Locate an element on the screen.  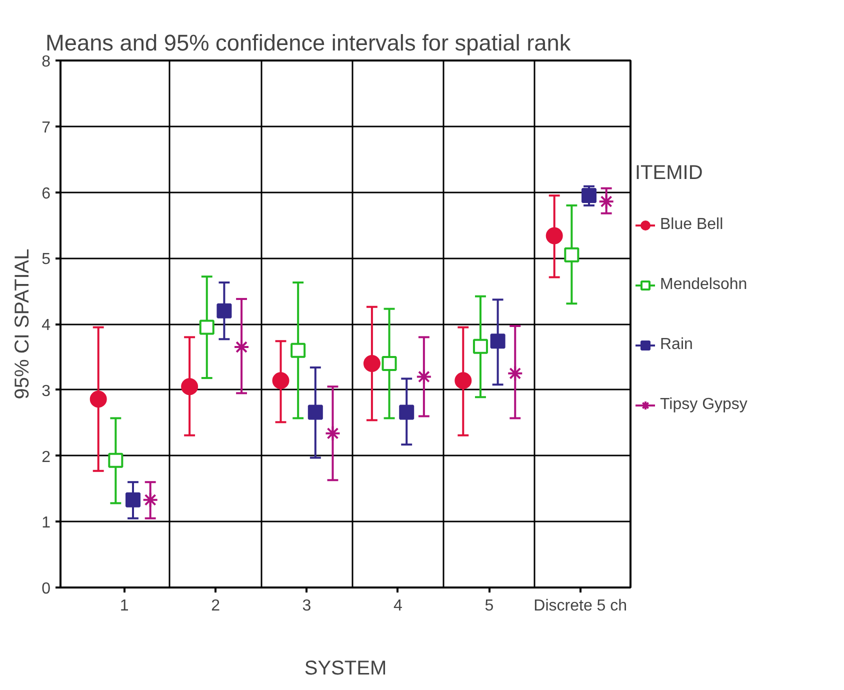
legend-label: Tipsy Gypsy is located at coordinates (704, 405).